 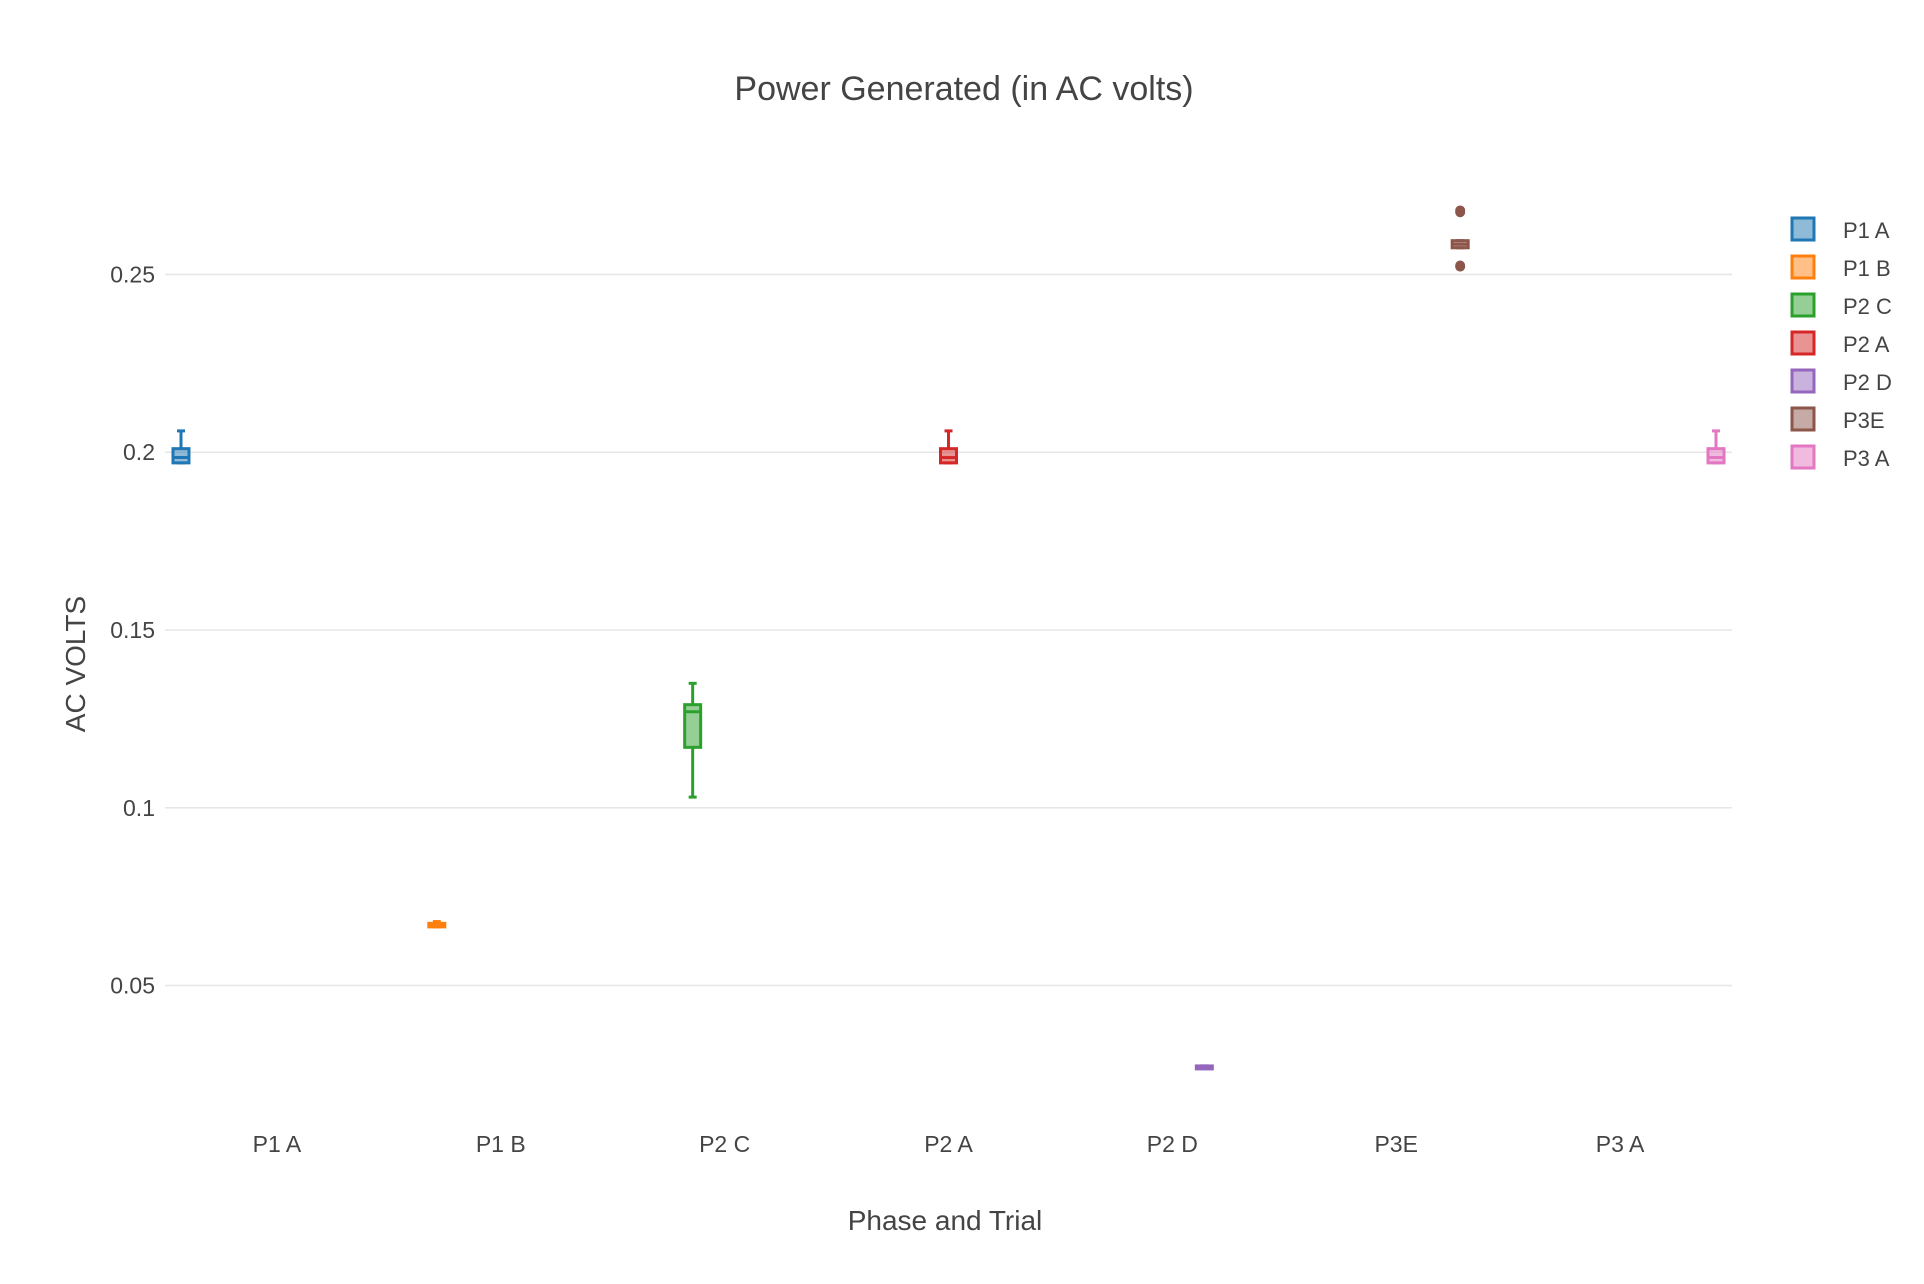 I want to click on x-tick-label: P3E, so click(x=1395, y=1144).